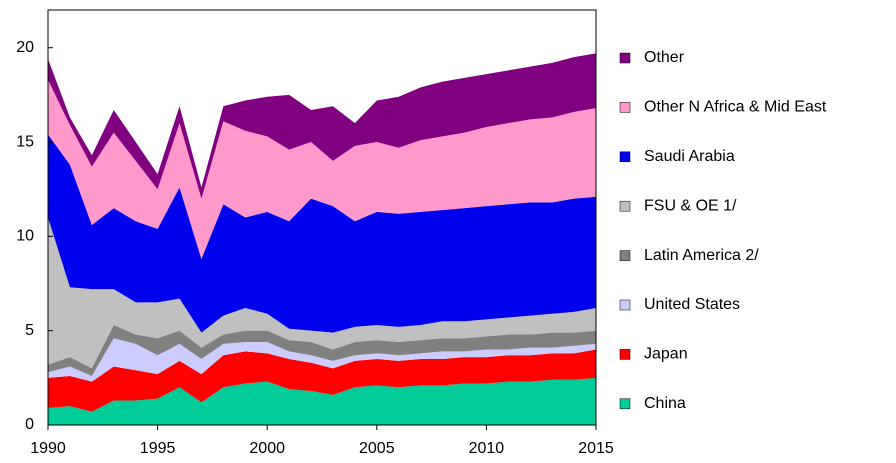 This screenshot has height=463, width=896. Describe the element at coordinates (25, 47) in the screenshot. I see `y-tick-label: 20` at that location.